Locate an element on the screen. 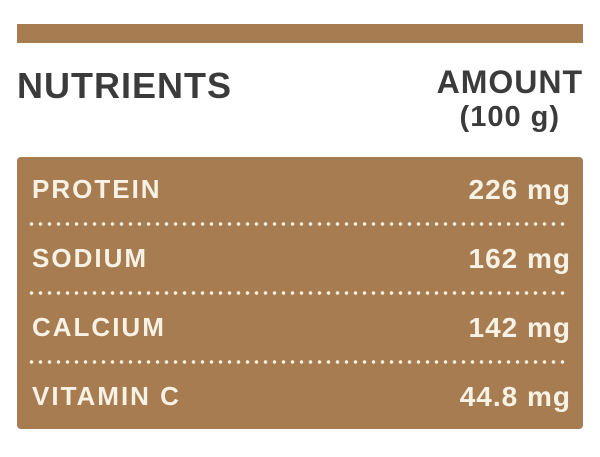  nutrient-name: CALCIUM is located at coordinates (99, 327).